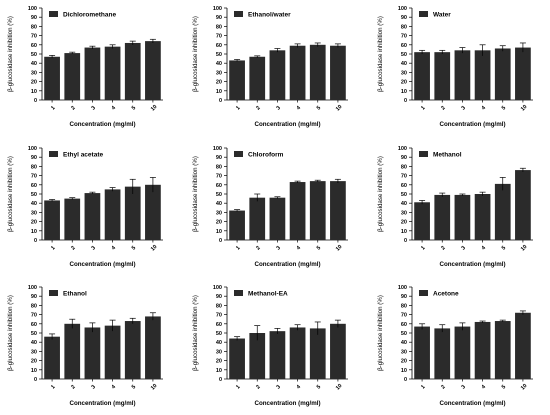  I want to click on legend-swatch, so click(53, 154).